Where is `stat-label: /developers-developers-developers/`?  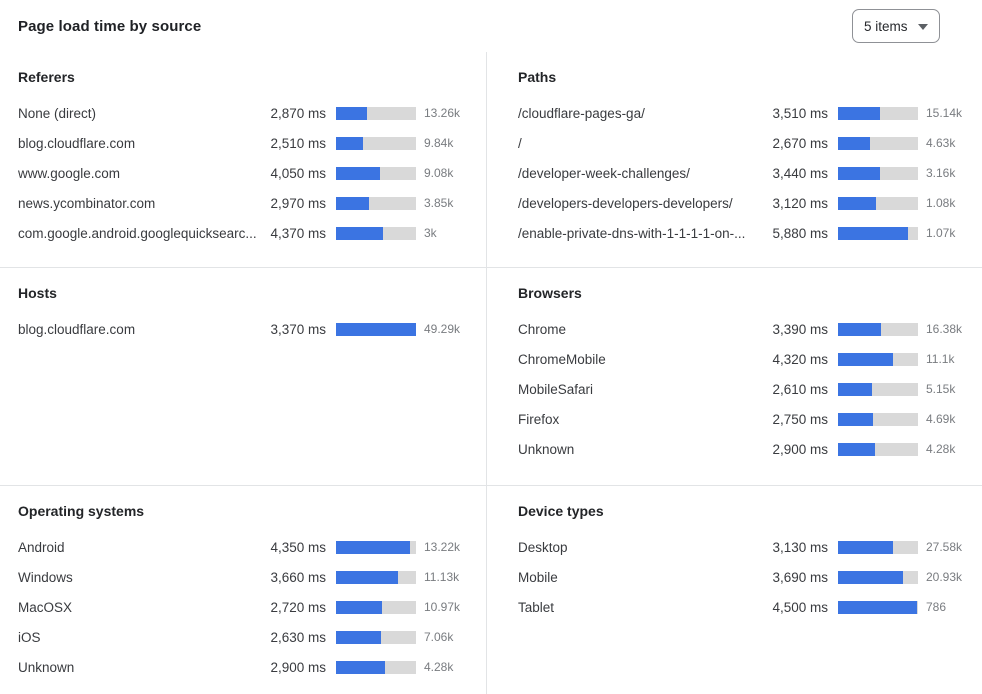 stat-label: /developers-developers-developers/ is located at coordinates (625, 203).